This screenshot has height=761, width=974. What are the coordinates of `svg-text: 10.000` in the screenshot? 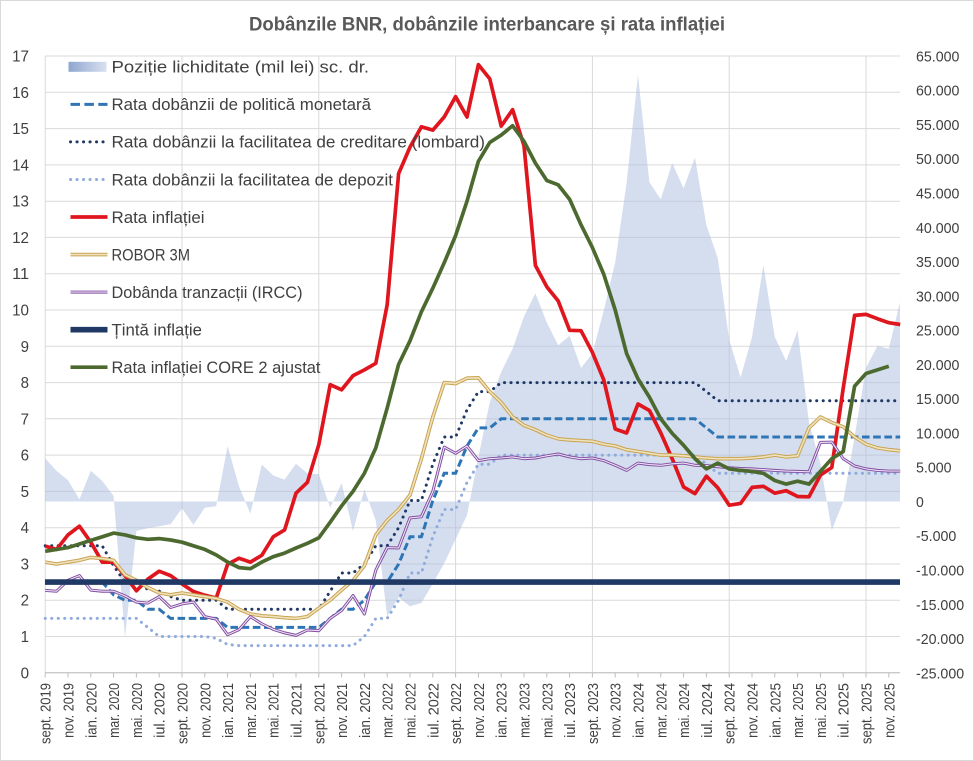 It's located at (937, 433).